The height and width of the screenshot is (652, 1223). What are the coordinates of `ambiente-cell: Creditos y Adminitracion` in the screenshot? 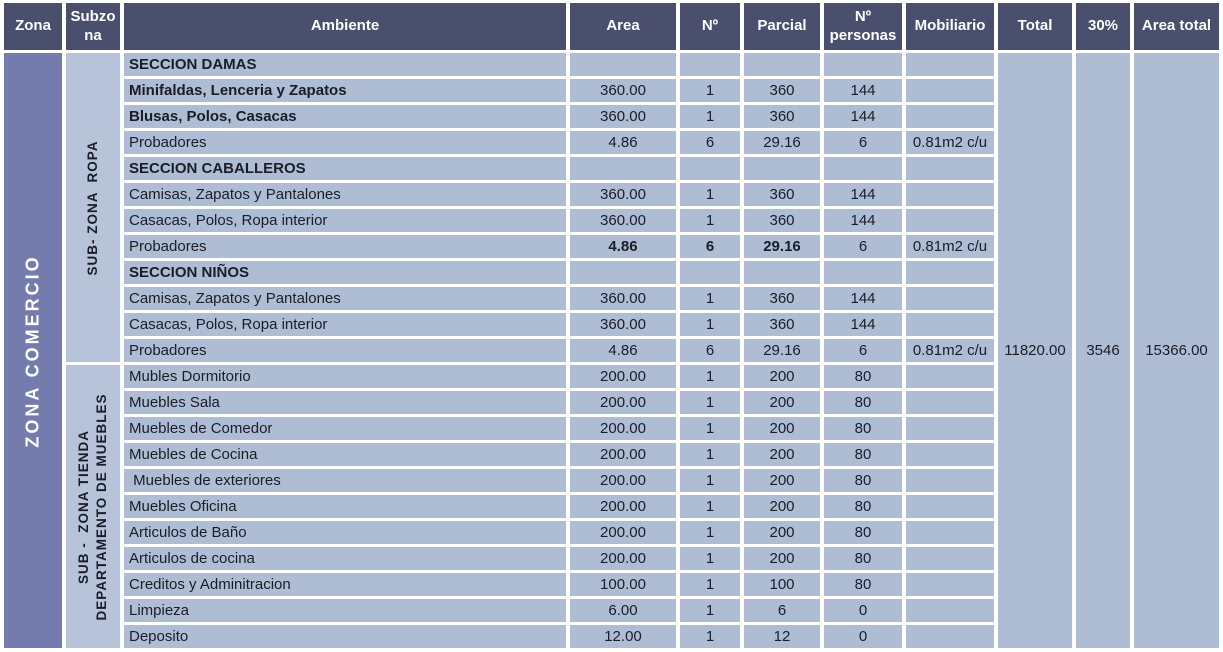 It's located at (345, 584).